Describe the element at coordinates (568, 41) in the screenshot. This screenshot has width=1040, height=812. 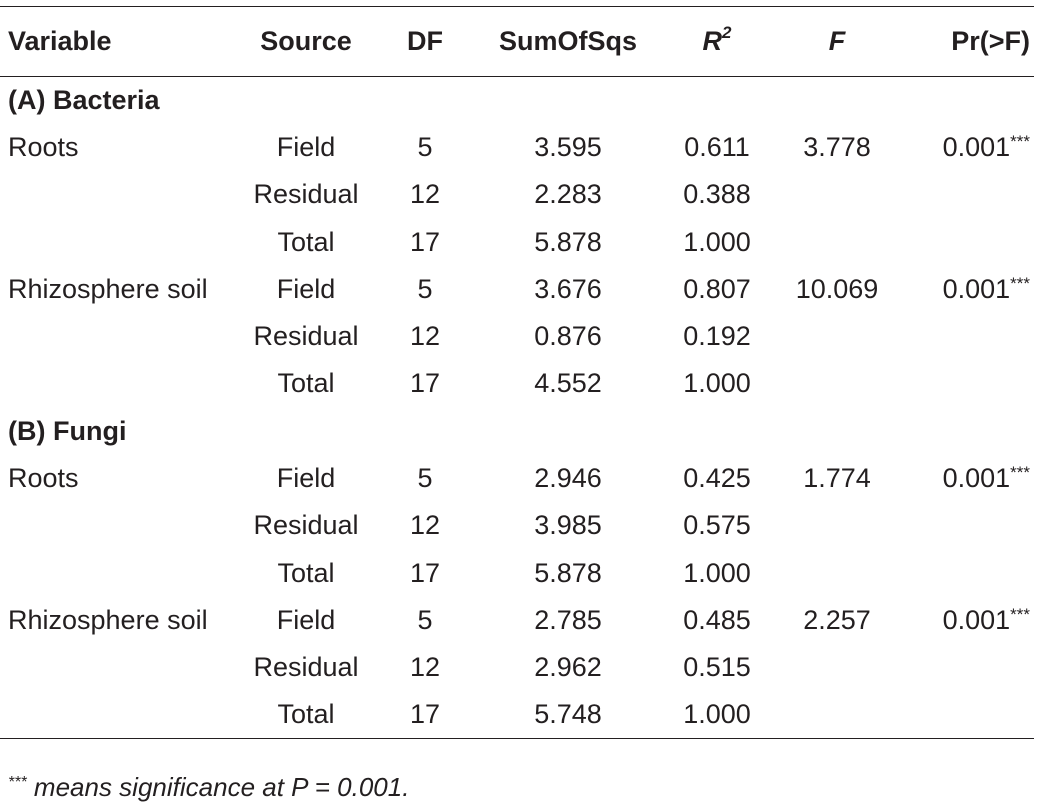
I see `header-sumofsqs: SumOfSqs` at that location.